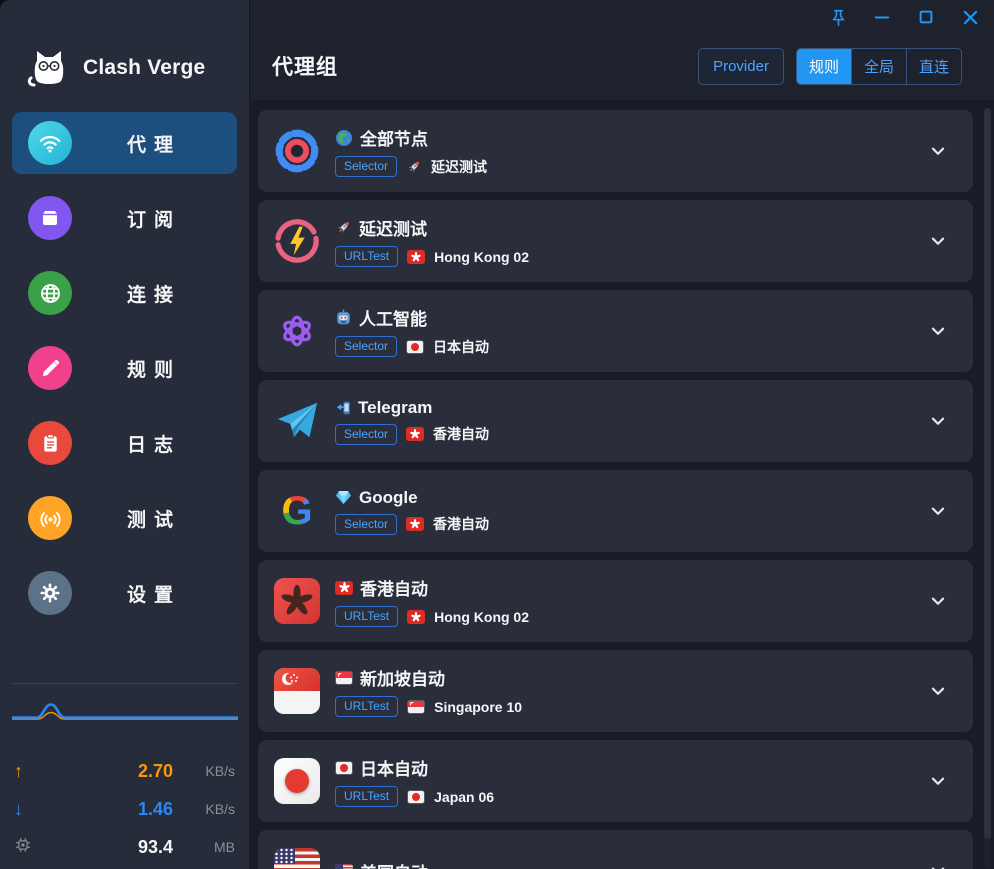  Describe the element at coordinates (154, 520) in the screenshot. I see `sidebar-item-label: 测试` at that location.